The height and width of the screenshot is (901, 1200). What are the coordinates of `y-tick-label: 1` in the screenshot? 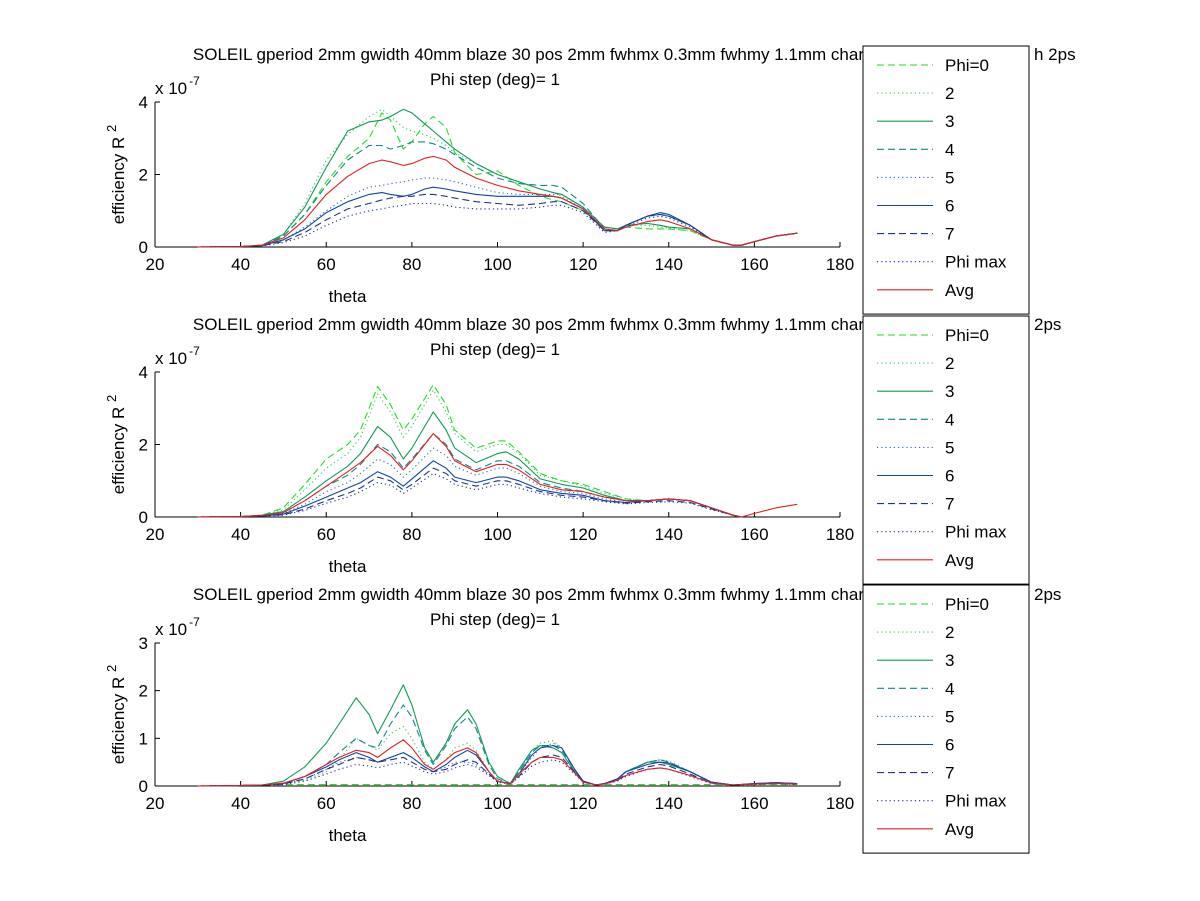 It's located at (143, 738).